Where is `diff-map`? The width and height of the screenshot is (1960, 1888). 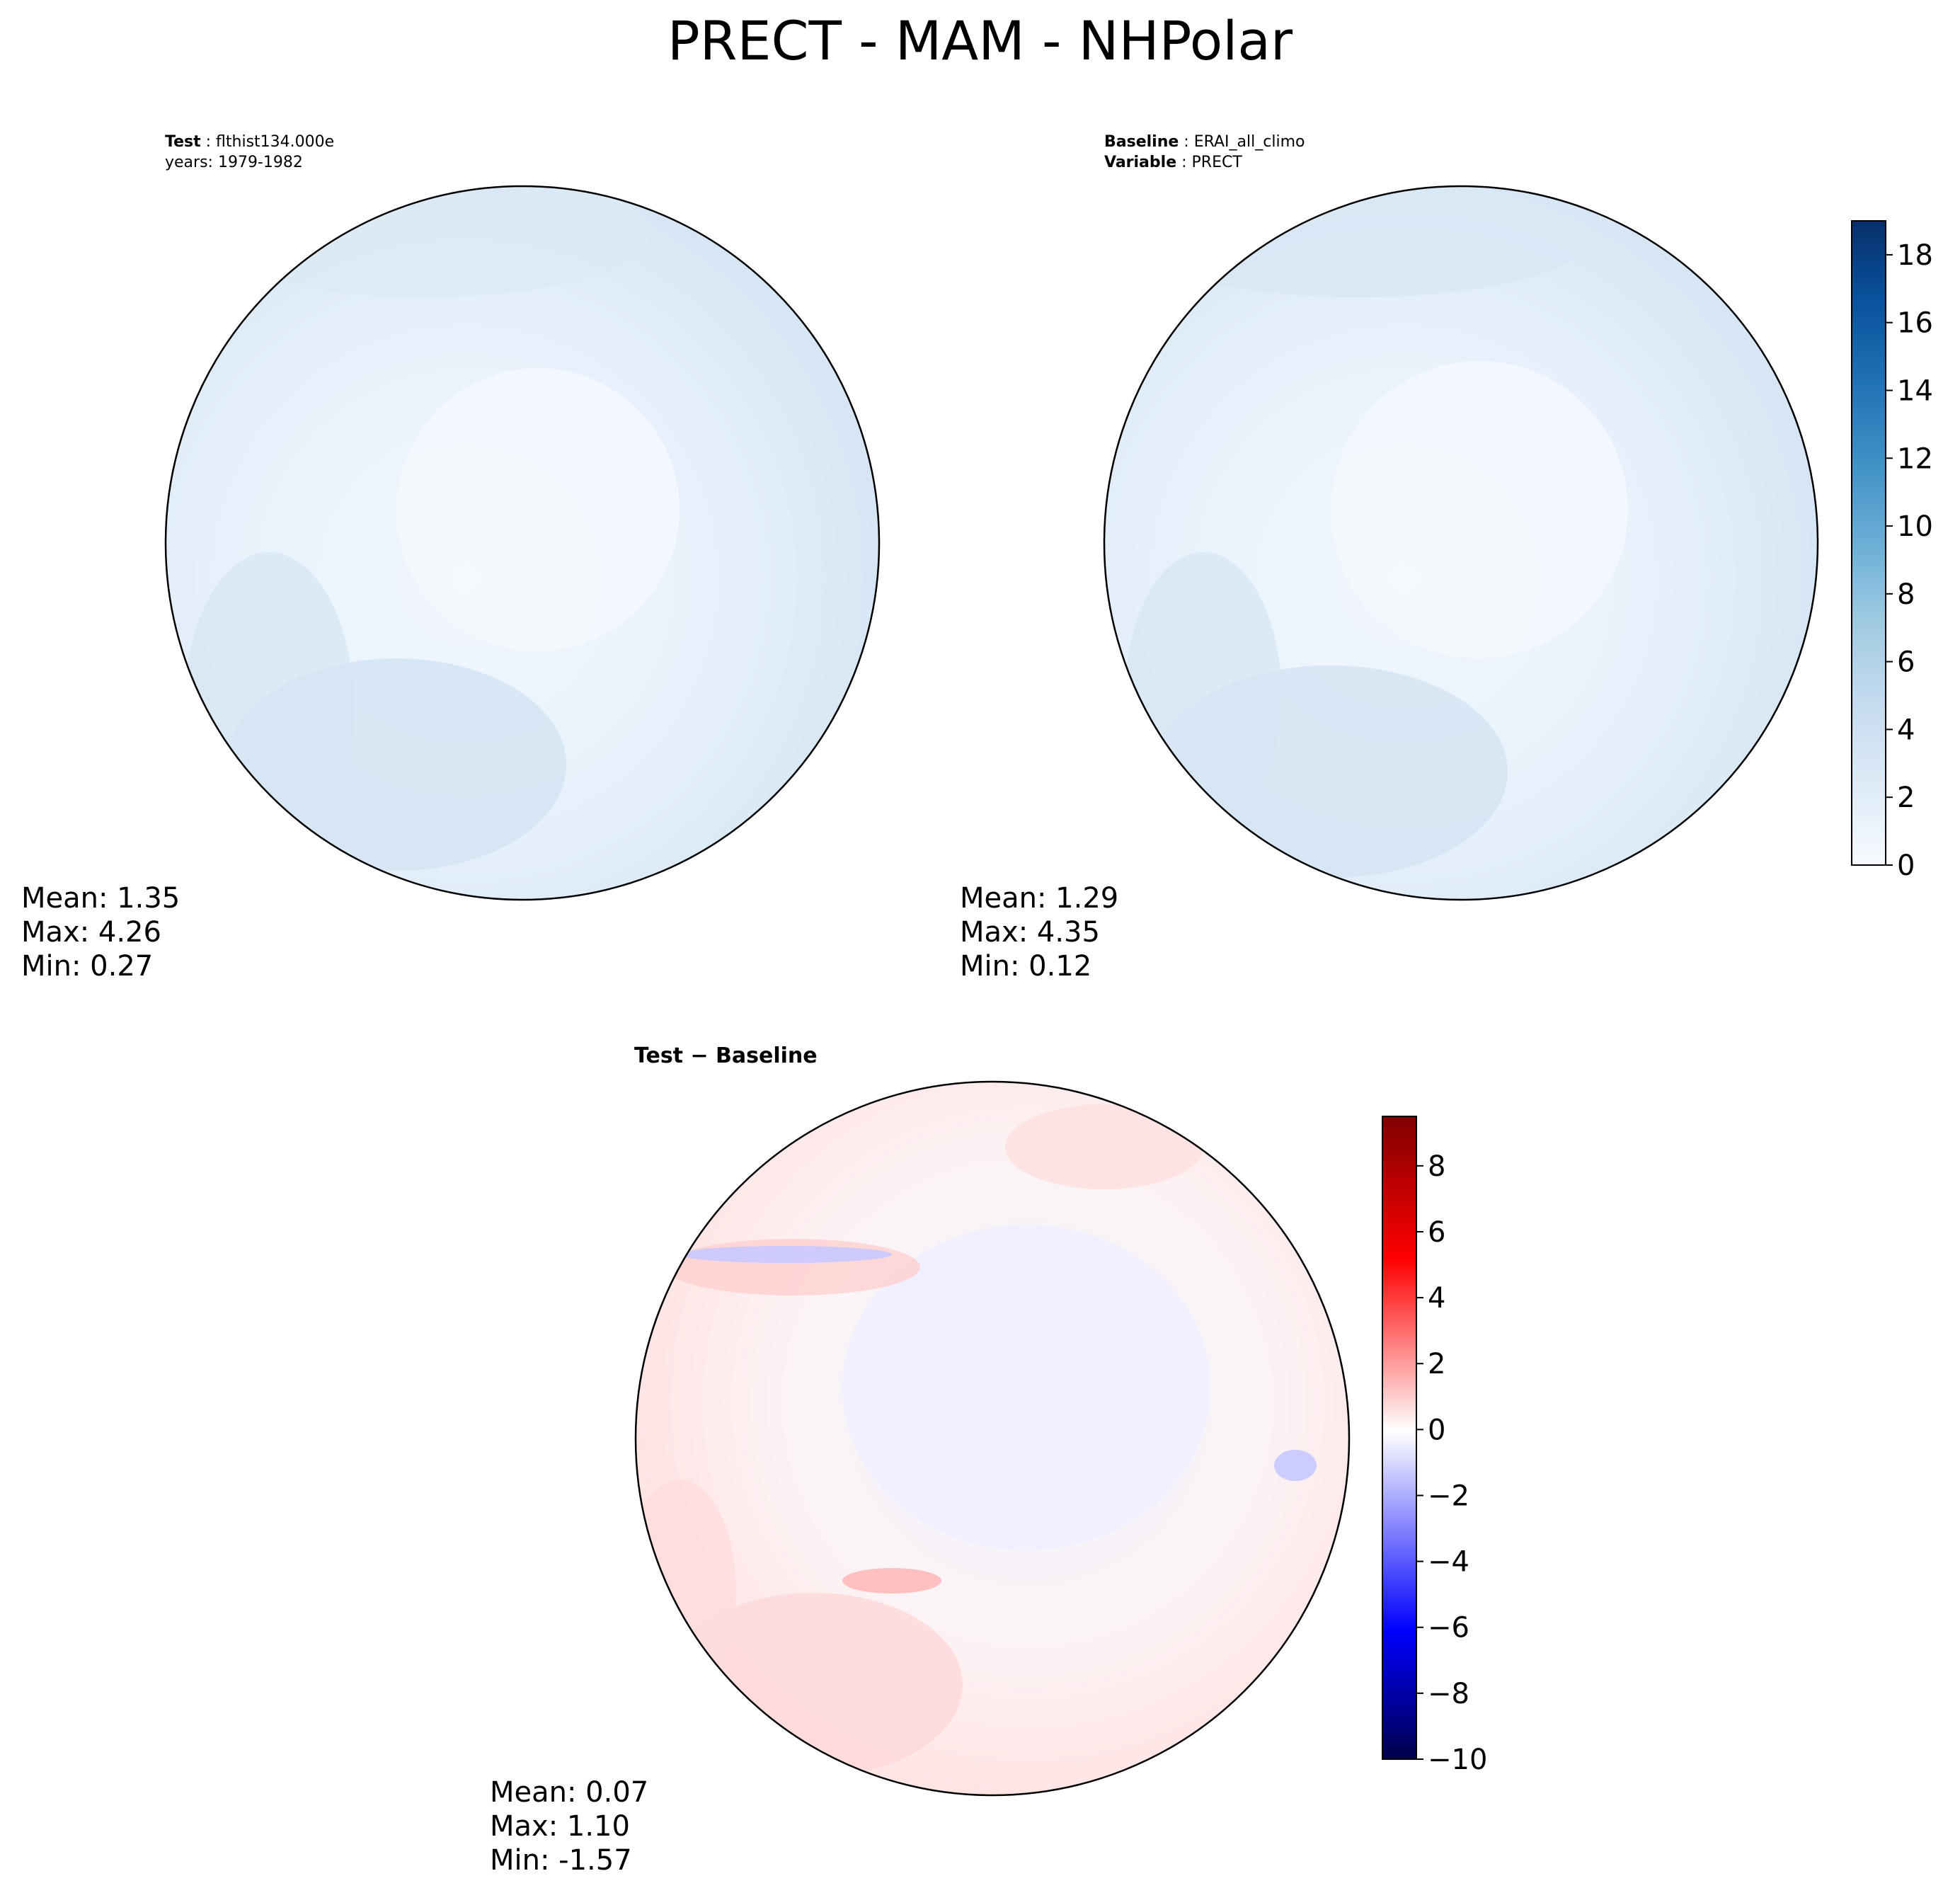 diff-map is located at coordinates (992, 1439).